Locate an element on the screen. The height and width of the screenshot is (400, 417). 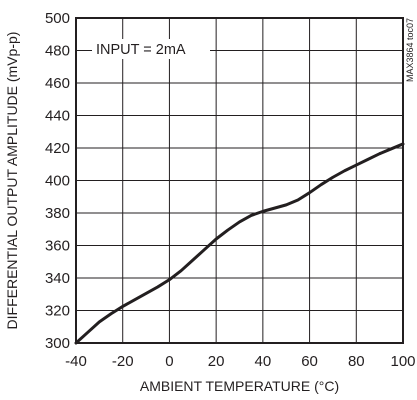
y-tick-label: 480 is located at coordinates (57, 51).